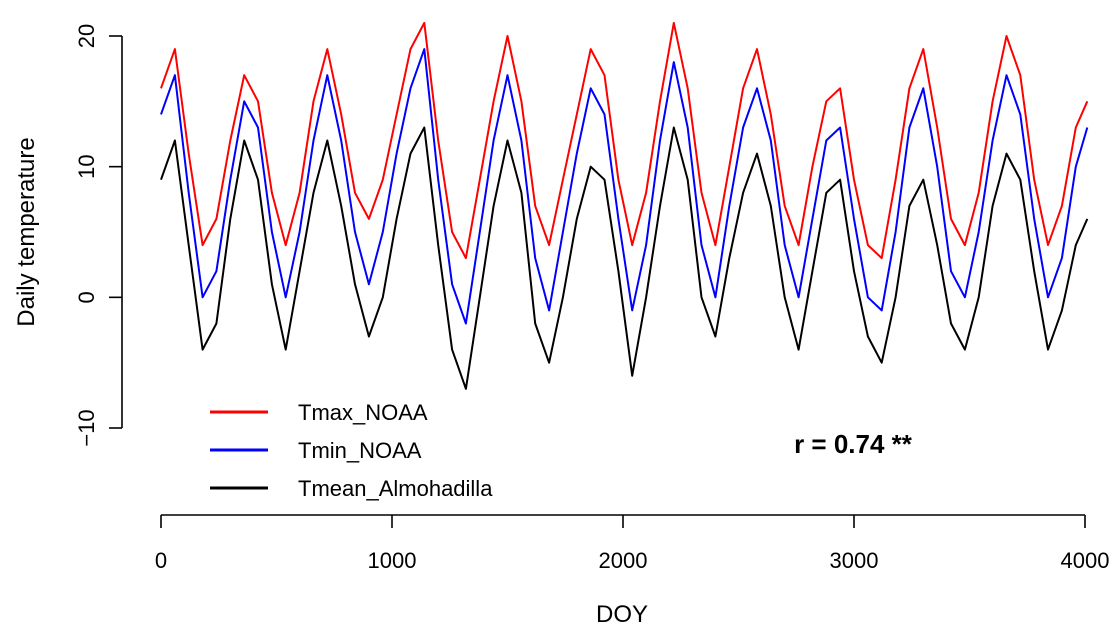 This screenshot has width=1120, height=630. What do you see at coordinates (395, 488) in the screenshot?
I see `legend-label-2: Tmean_Almohadilla` at bounding box center [395, 488].